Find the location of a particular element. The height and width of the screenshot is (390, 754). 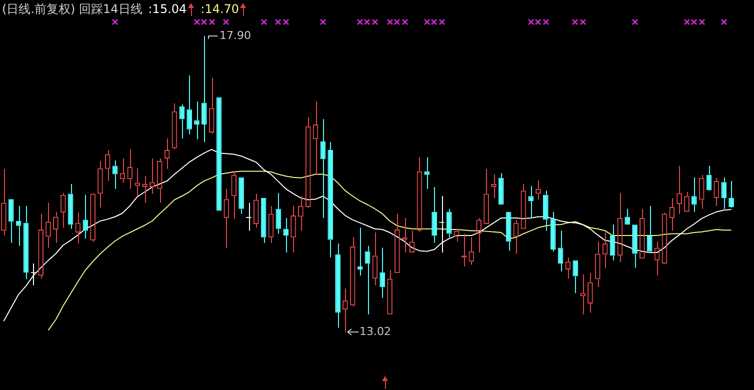

annotation: 17.90 is located at coordinates (235, 35).